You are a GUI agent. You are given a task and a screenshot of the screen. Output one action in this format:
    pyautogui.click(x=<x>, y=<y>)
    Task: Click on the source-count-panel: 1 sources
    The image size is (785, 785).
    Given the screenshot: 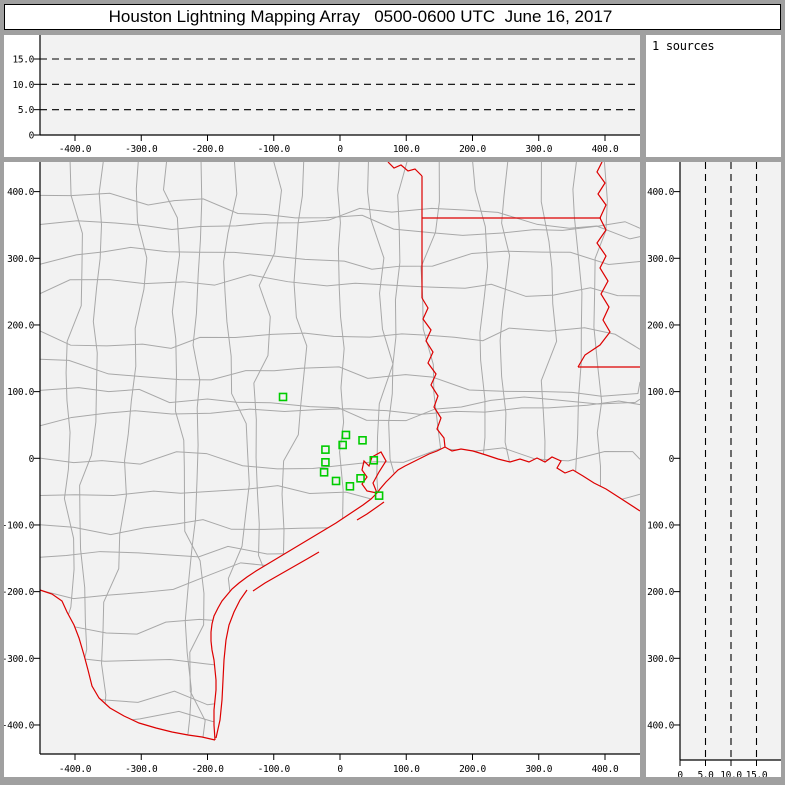 What is the action you would take?
    pyautogui.click(x=713, y=96)
    